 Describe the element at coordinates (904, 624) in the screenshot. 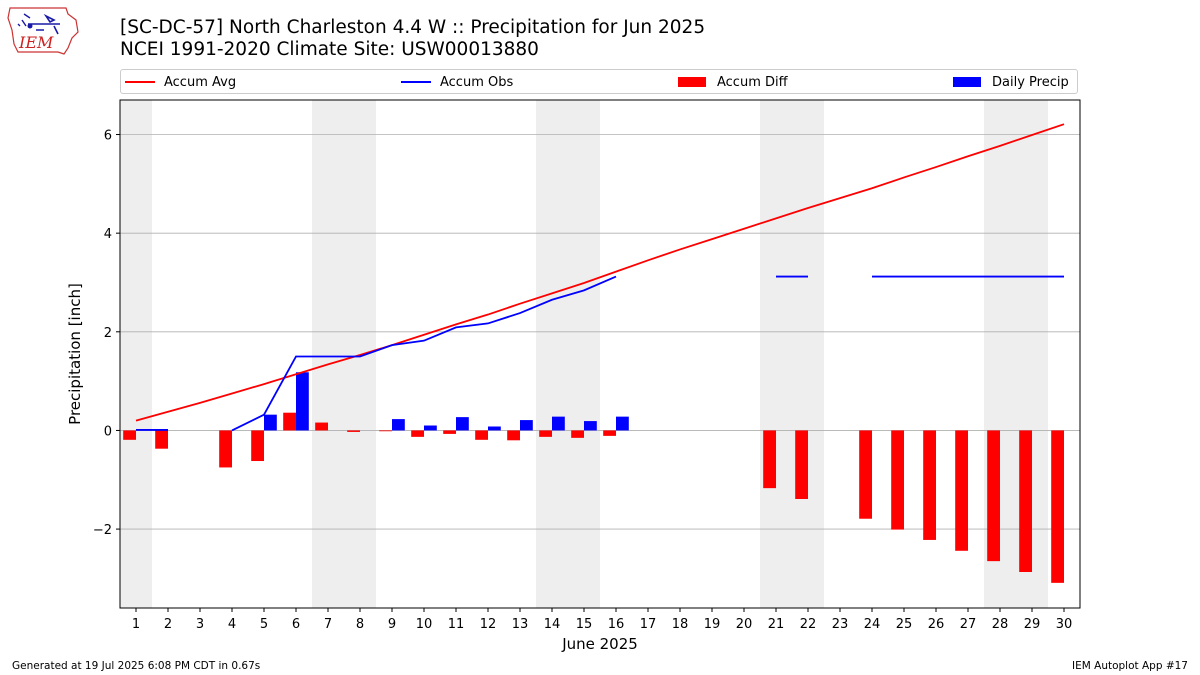

I see `x-tick-label: 25` at that location.